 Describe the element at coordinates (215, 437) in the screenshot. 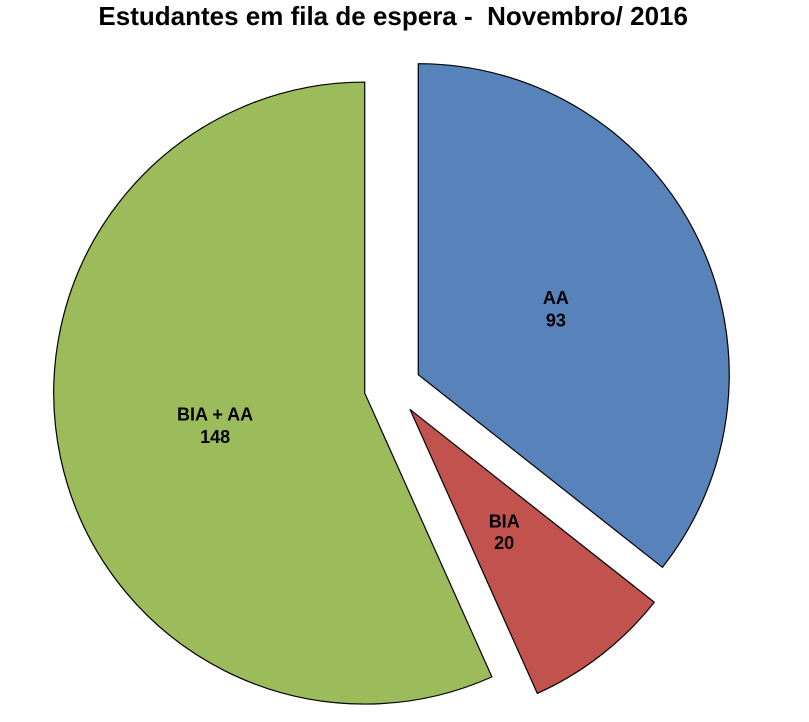

I see `svg-text: 148` at that location.